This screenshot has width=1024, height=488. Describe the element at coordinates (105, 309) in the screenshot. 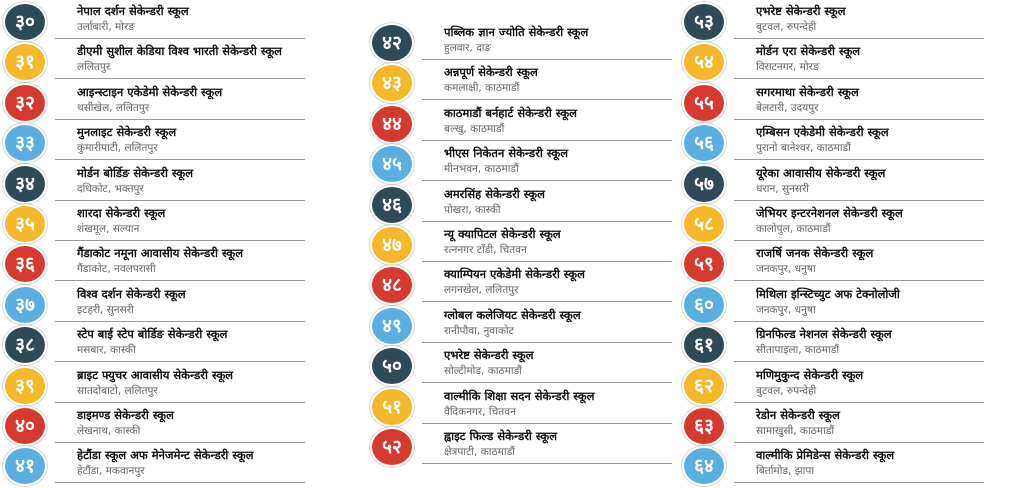

I see `school-location: इटहरी, सुनसरी` at that location.